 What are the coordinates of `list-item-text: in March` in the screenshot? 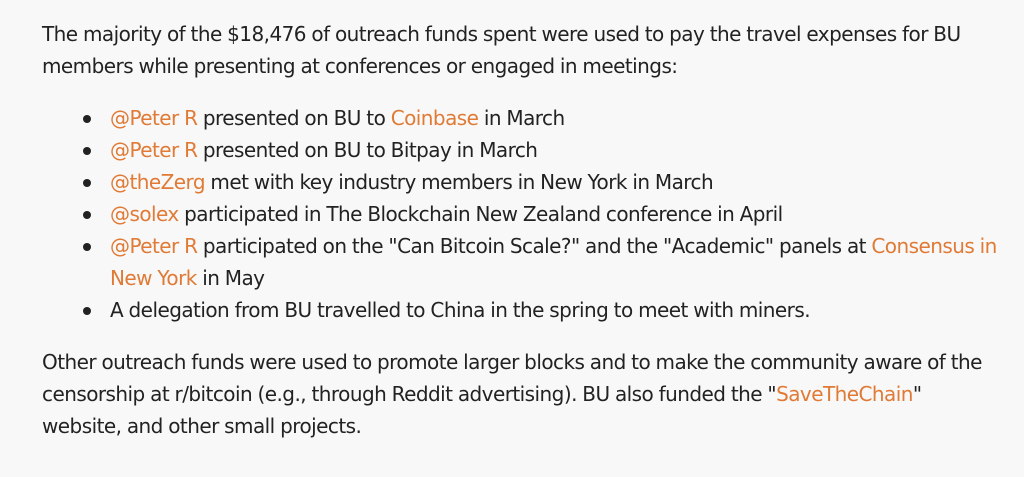 It's located at (524, 118).